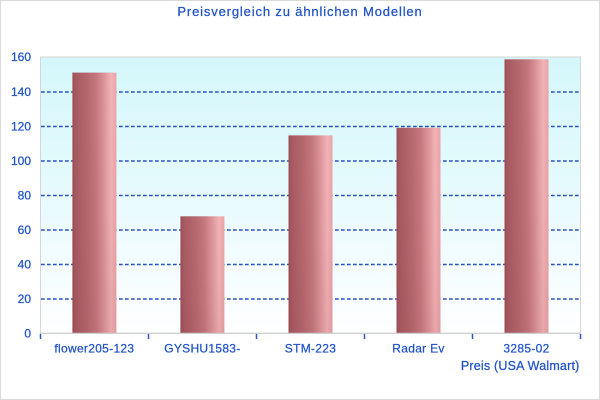  What do you see at coordinates (526, 348) in the screenshot?
I see `svg-text: 3285-02` at bounding box center [526, 348].